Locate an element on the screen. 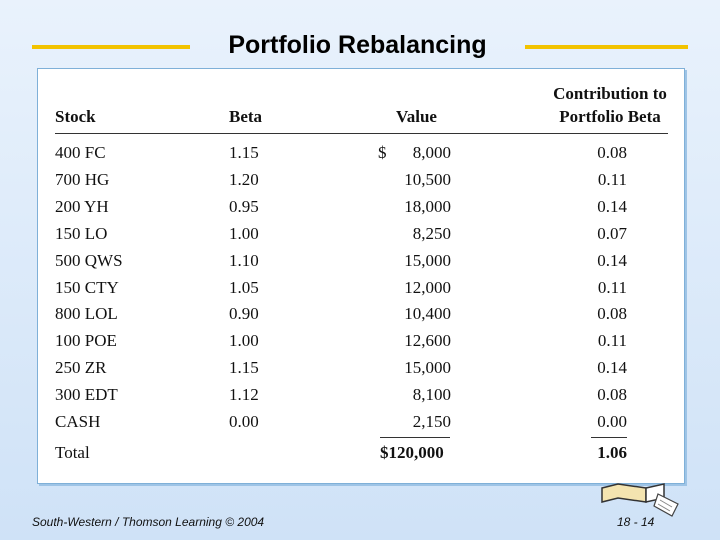 The width and height of the screenshot is (720, 540). row-value: 8,000 is located at coordinates (431, 152).